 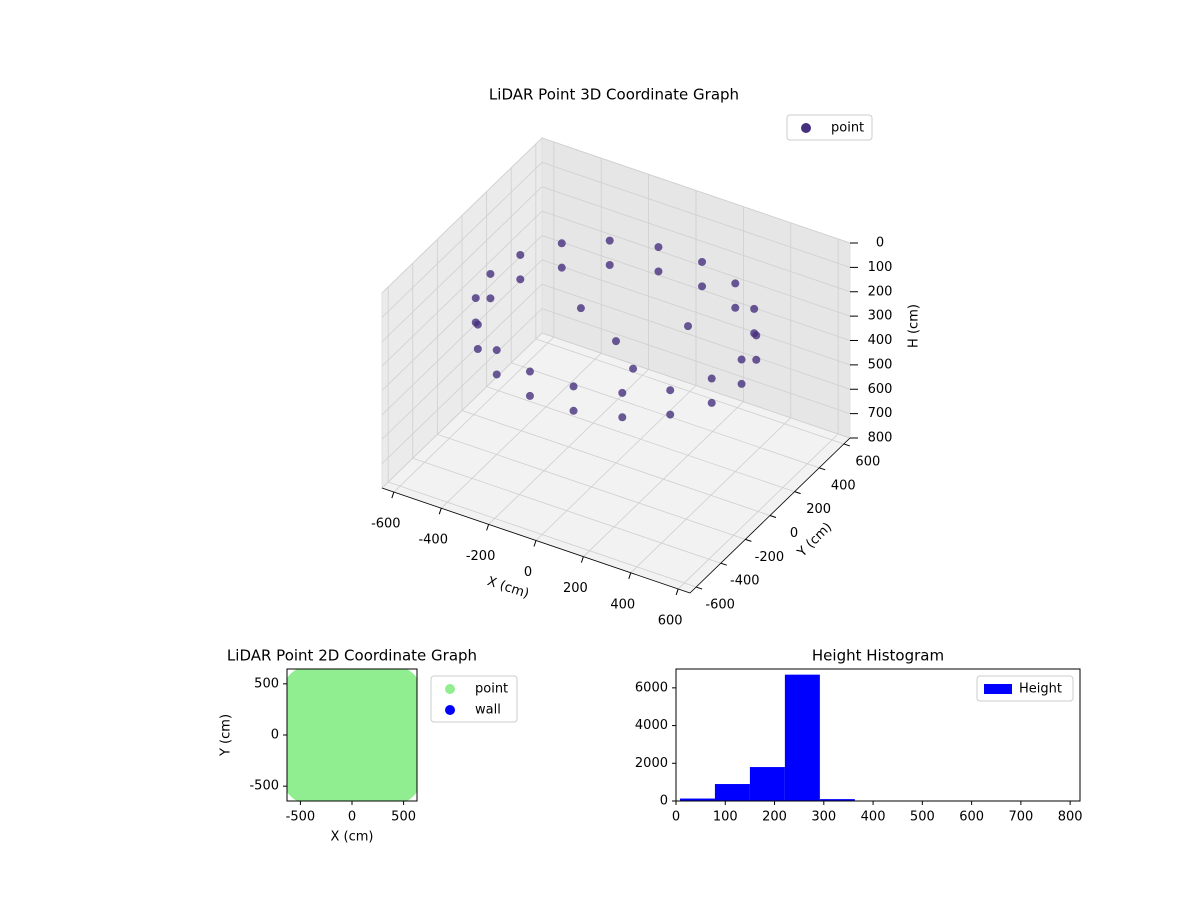 What do you see at coordinates (1040, 689) in the screenshot?
I see `legend-label: Height` at bounding box center [1040, 689].